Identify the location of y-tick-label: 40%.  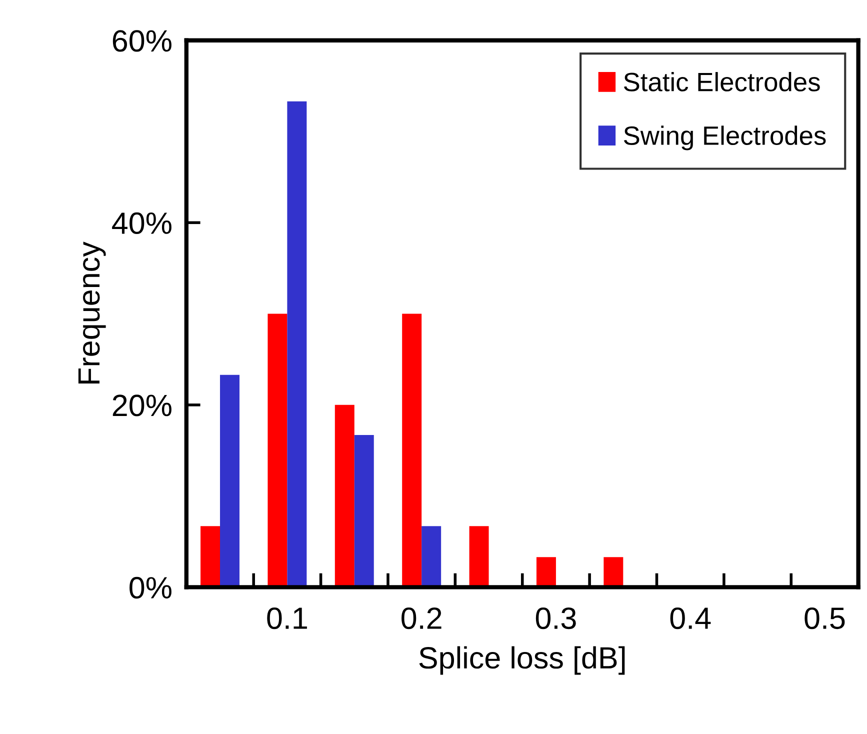
(142, 223).